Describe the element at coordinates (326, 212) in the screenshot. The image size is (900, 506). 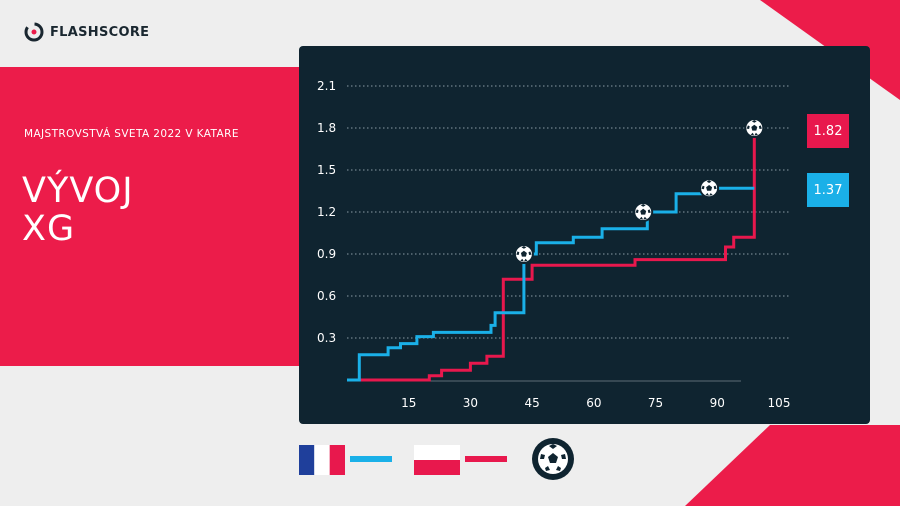
I see `y-tick-label: 1.2` at that location.